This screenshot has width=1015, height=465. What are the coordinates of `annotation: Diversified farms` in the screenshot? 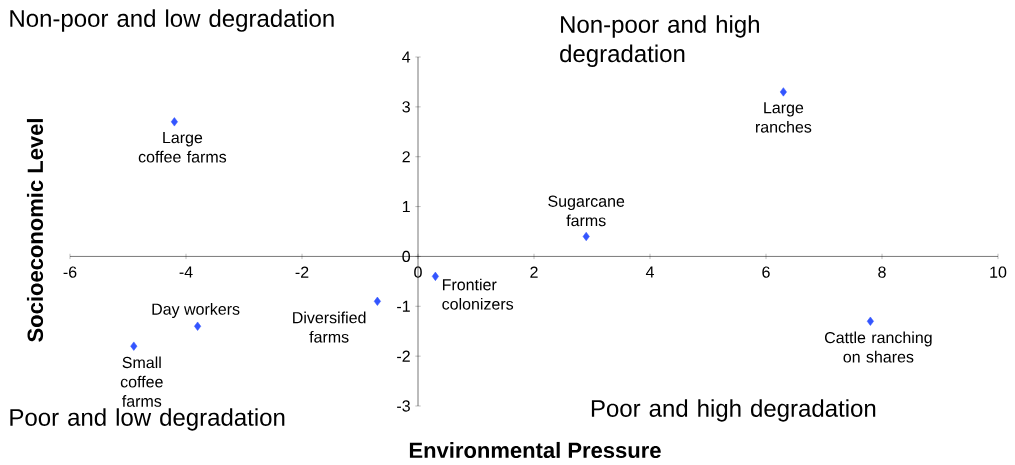 It's located at (329, 327).